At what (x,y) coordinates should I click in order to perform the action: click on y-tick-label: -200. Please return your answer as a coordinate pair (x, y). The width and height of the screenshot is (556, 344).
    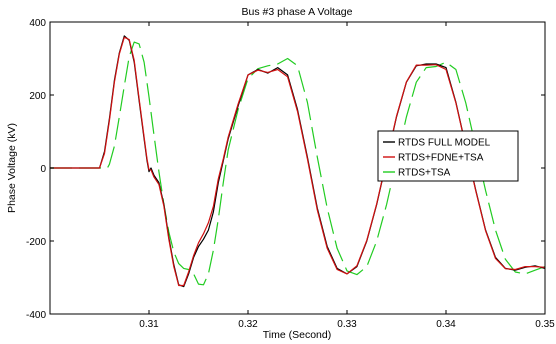
    Looking at the image, I should click on (36, 242).